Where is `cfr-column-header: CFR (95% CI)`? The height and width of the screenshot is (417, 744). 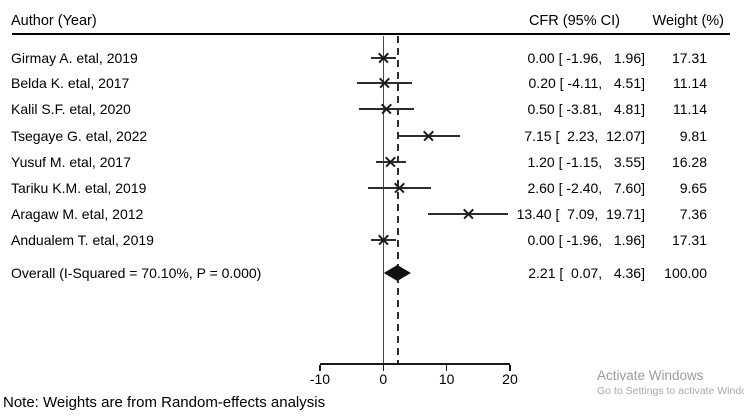 cfr-column-header: CFR (95% CI) is located at coordinates (574, 21).